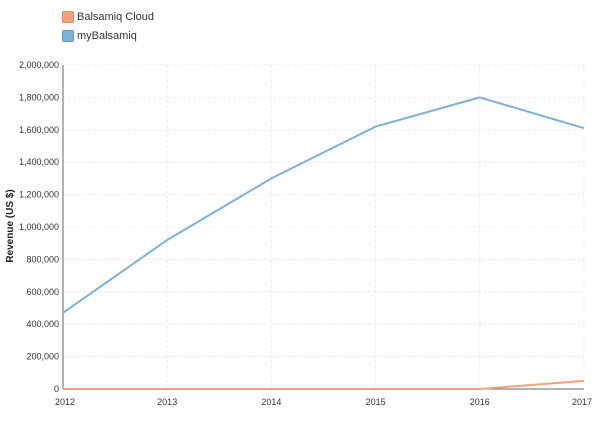 This screenshot has width=600, height=423. I want to click on x-tick-label: 2017, so click(582, 402).